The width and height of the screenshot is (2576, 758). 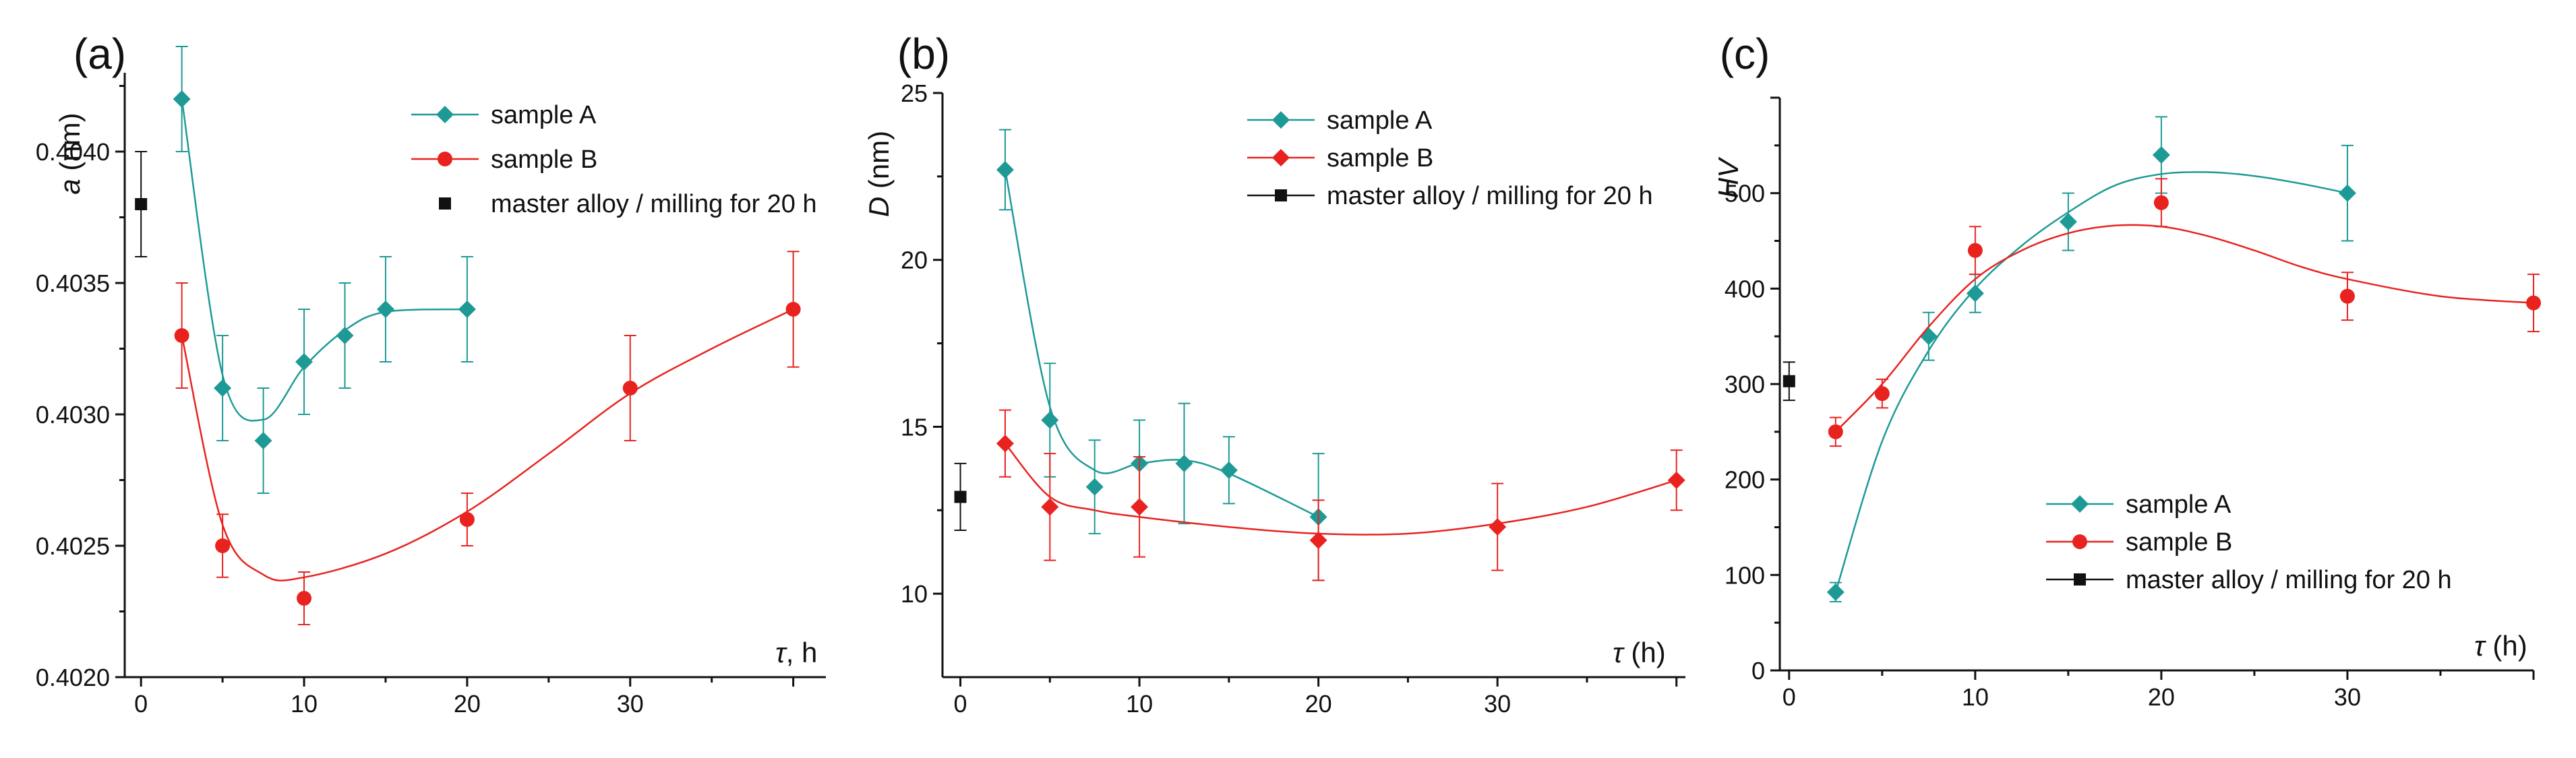 I want to click on panel-label: (a), so click(x=100, y=54).